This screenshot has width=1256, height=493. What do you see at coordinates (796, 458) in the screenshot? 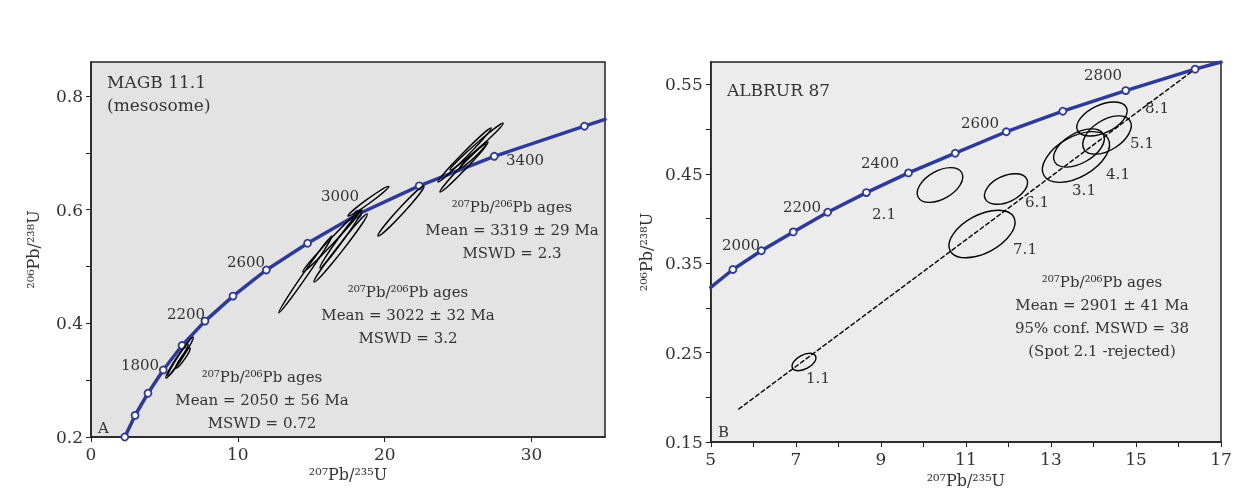
I see `x-tick-label: 7` at bounding box center [796, 458].